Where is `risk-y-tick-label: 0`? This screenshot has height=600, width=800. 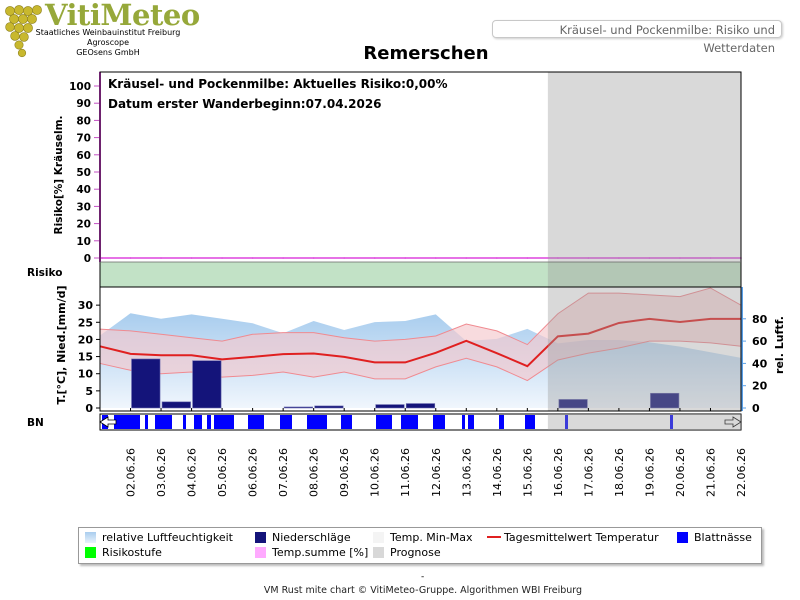 risk-y-tick-label: 0 is located at coordinates (87, 259).